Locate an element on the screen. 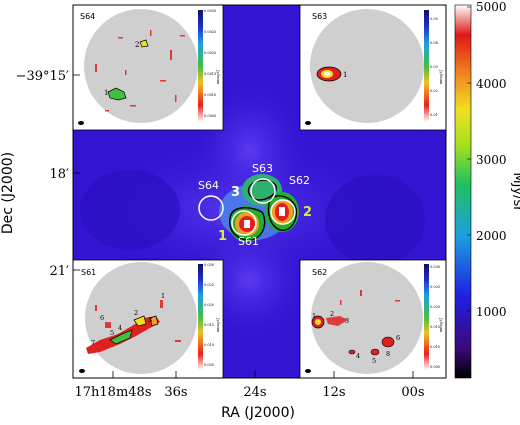 The image size is (520, 425). label-c3: 3 is located at coordinates (235, 192).